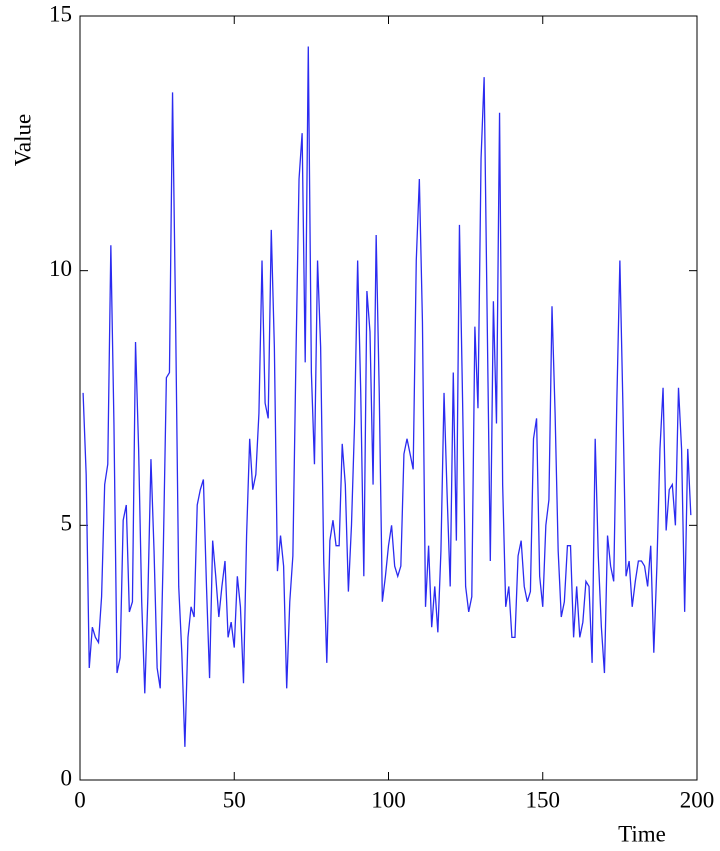 Image resolution: width=720 pixels, height=851 pixels. Describe the element at coordinates (67, 777) in the screenshot. I see `y-tick-label: 0` at that location.